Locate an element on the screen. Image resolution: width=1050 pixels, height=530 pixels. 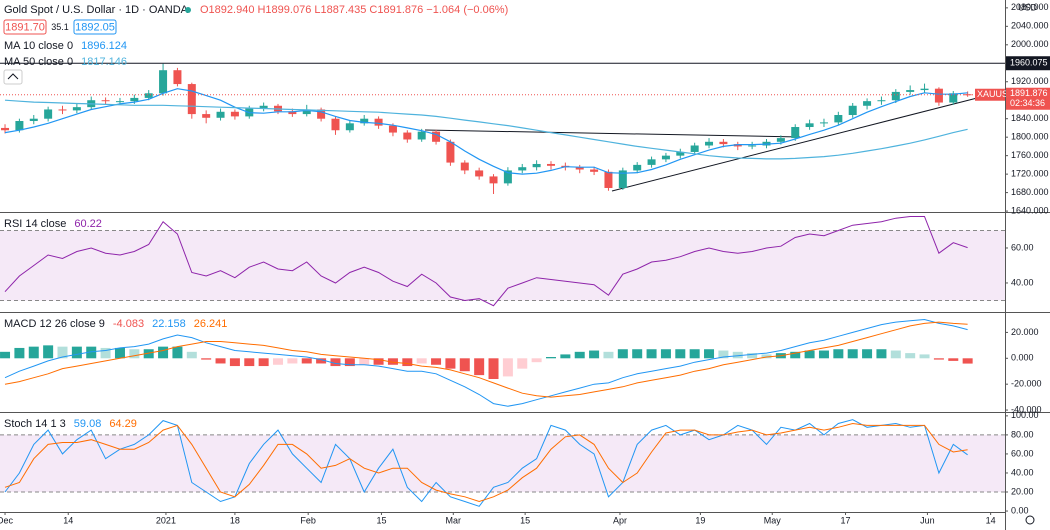
symbol-title: Gold Spot / U.S. Dollar · 1D · OANDA is located at coordinates (96, 10).